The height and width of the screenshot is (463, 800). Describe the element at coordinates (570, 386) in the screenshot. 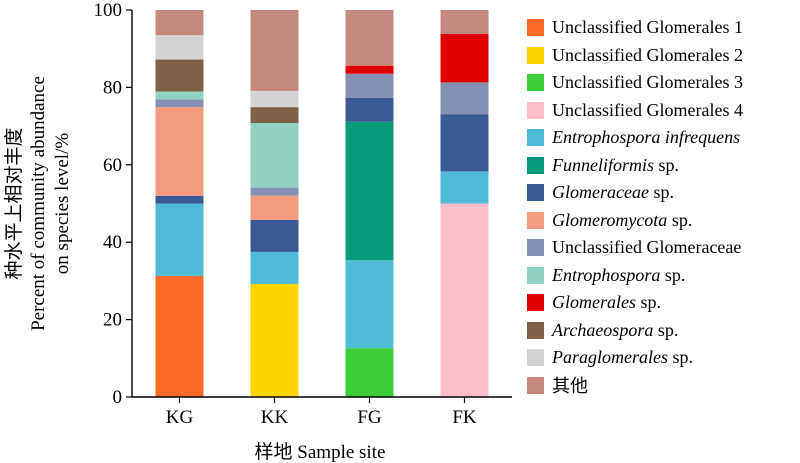

I see `legend-label: 其他` at that location.